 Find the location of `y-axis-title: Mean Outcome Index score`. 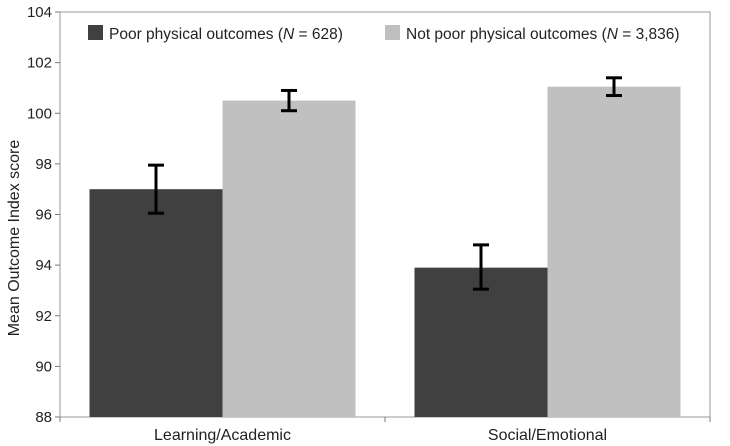

y-axis-title: Mean Outcome Index score is located at coordinates (14, 238).